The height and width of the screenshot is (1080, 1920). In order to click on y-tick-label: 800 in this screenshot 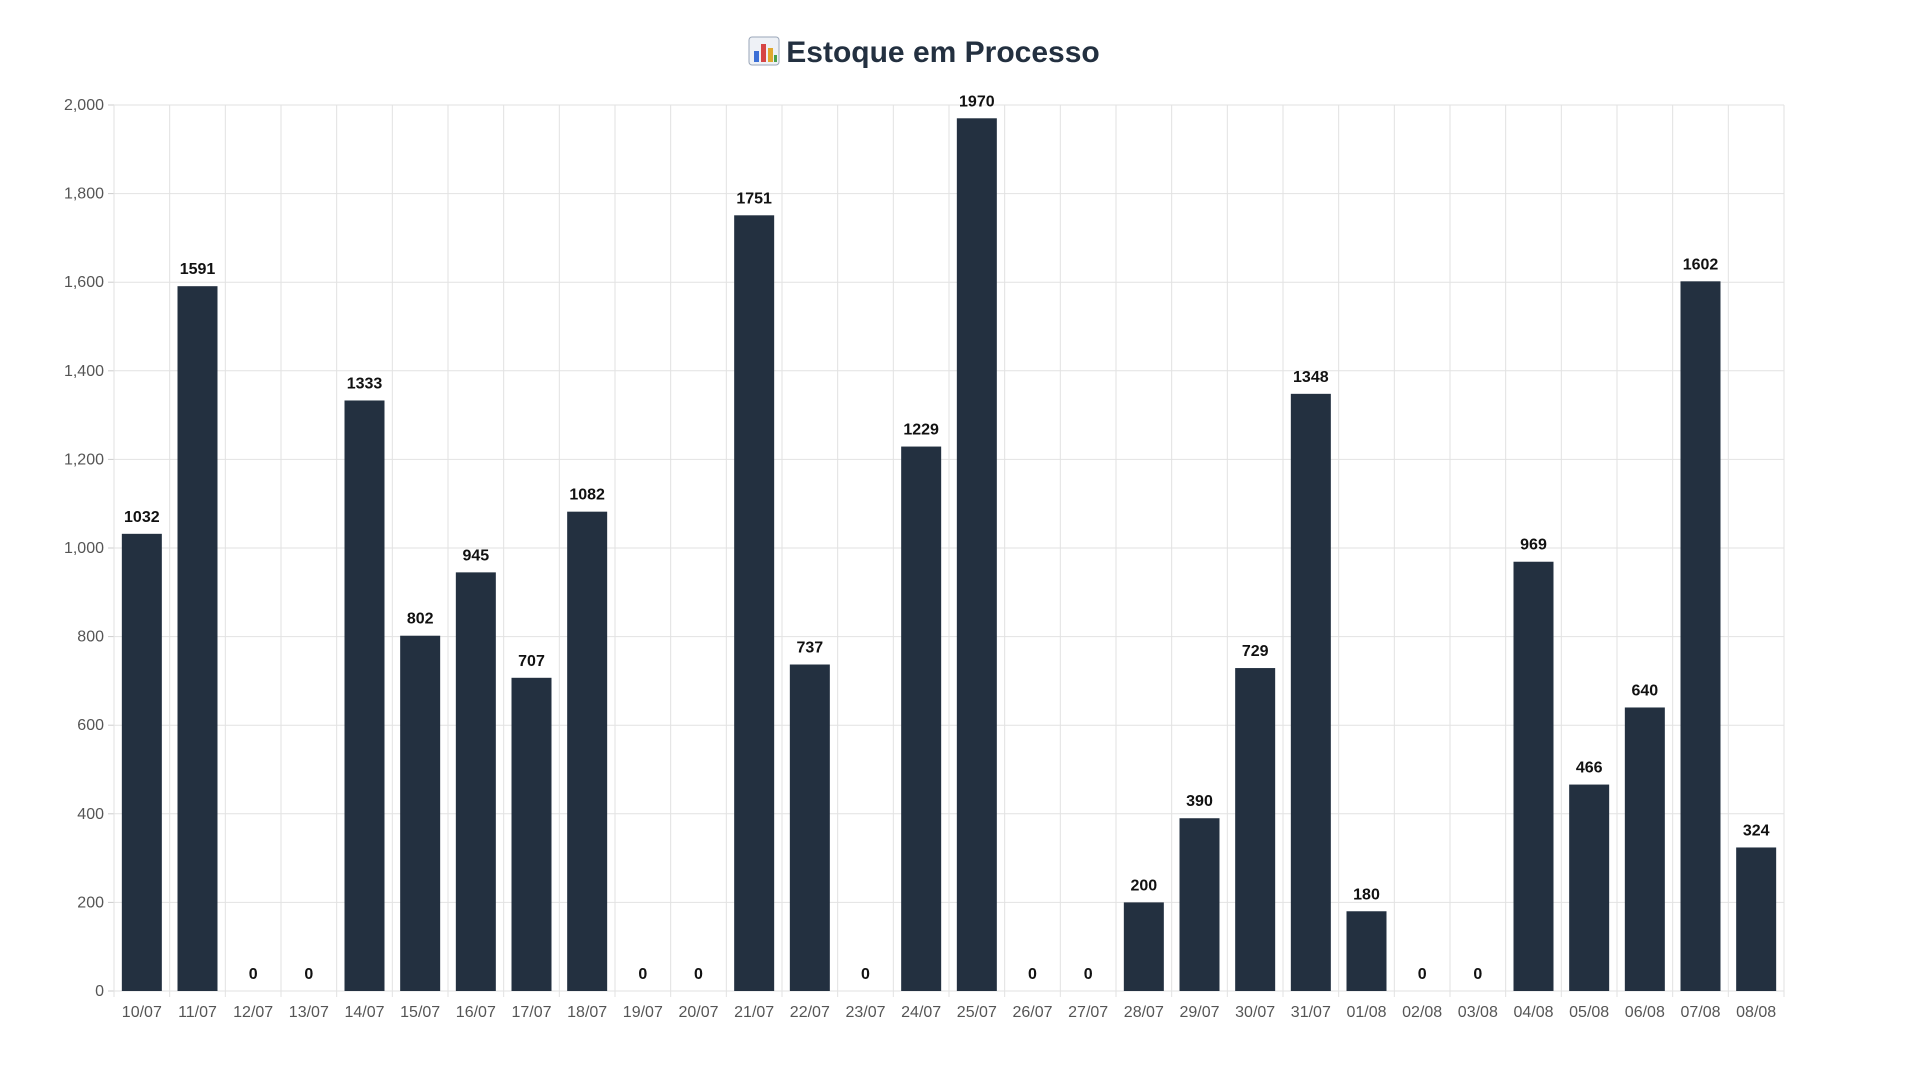, I will do `click(90, 637)`.